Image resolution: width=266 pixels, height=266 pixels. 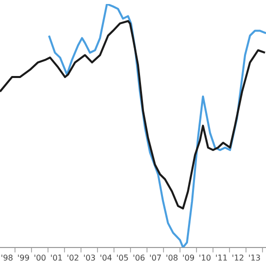 What do you see at coordinates (73, 257) in the screenshot?
I see `x-tick-label: '02` at bounding box center [73, 257].